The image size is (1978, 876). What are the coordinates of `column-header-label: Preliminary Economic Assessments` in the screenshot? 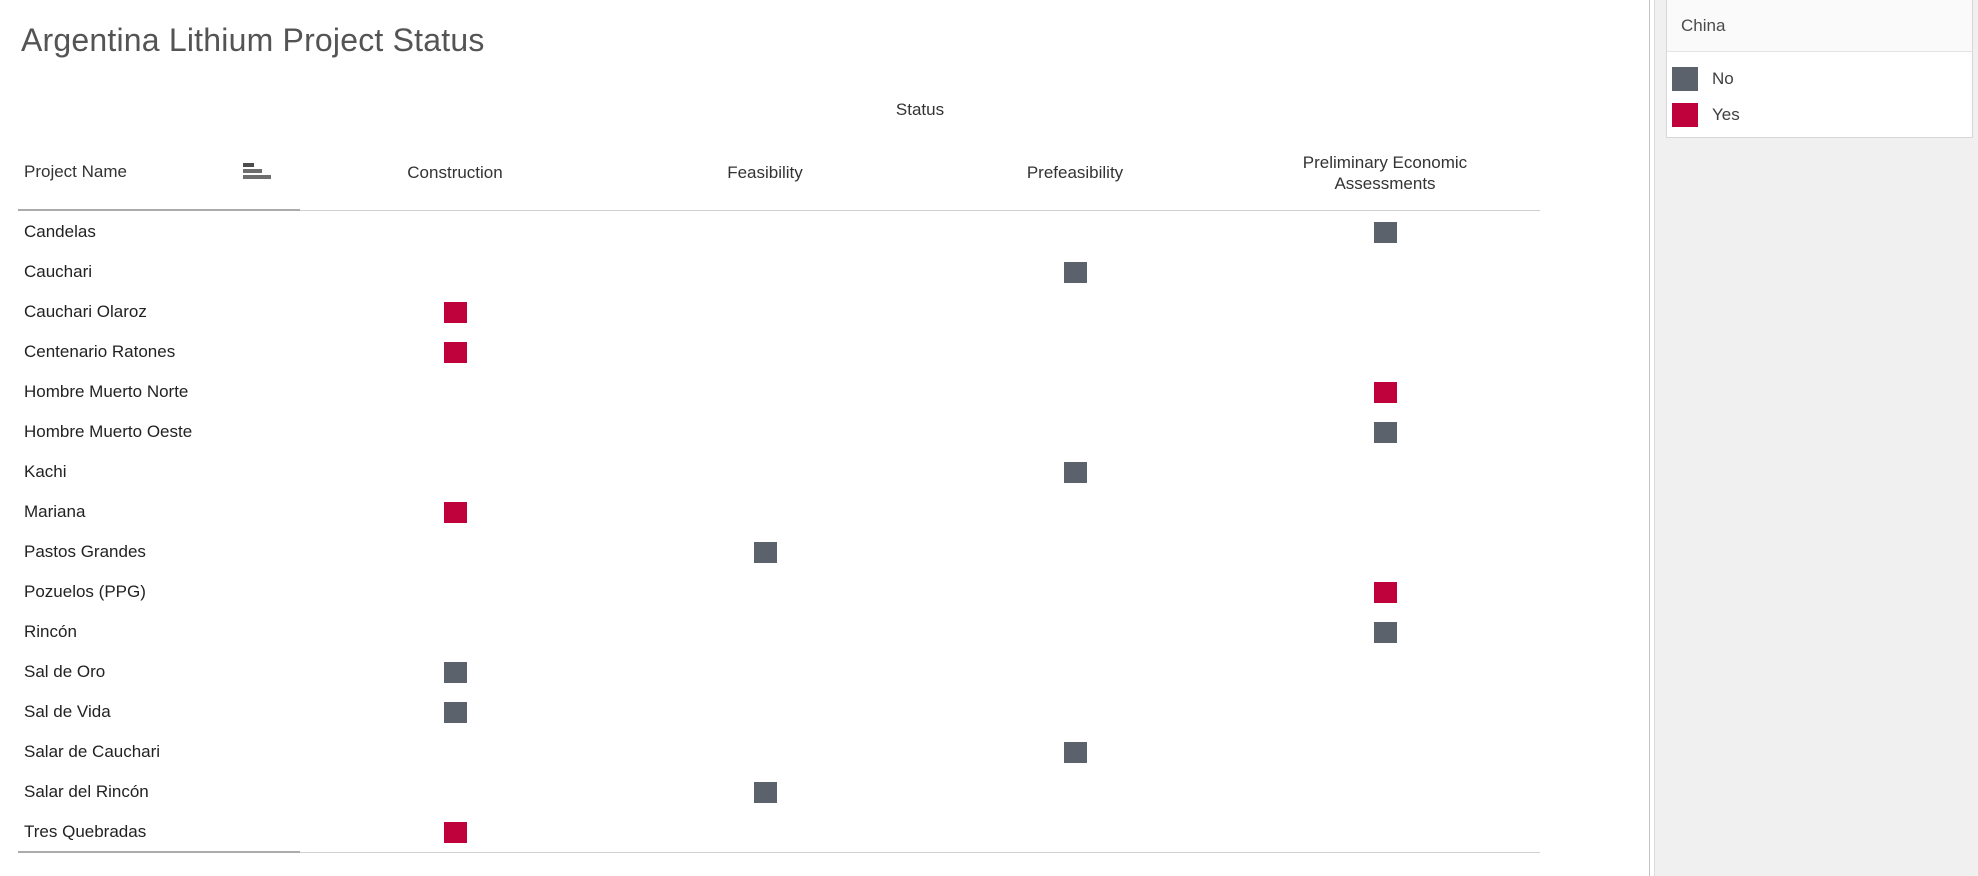 It's located at (1385, 172).